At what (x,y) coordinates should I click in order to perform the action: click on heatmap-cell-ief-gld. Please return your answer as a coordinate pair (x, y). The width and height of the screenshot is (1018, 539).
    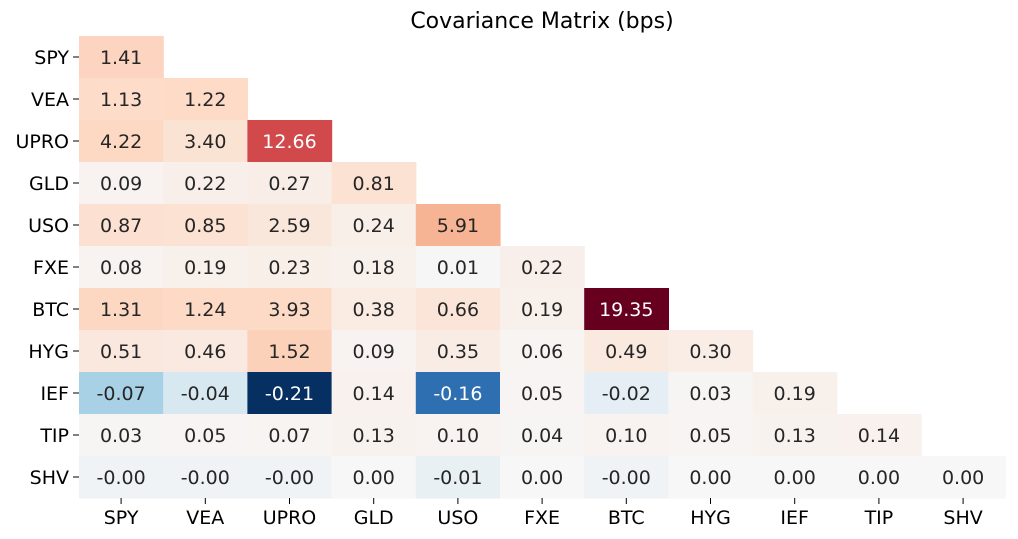
    Looking at the image, I should click on (374, 393).